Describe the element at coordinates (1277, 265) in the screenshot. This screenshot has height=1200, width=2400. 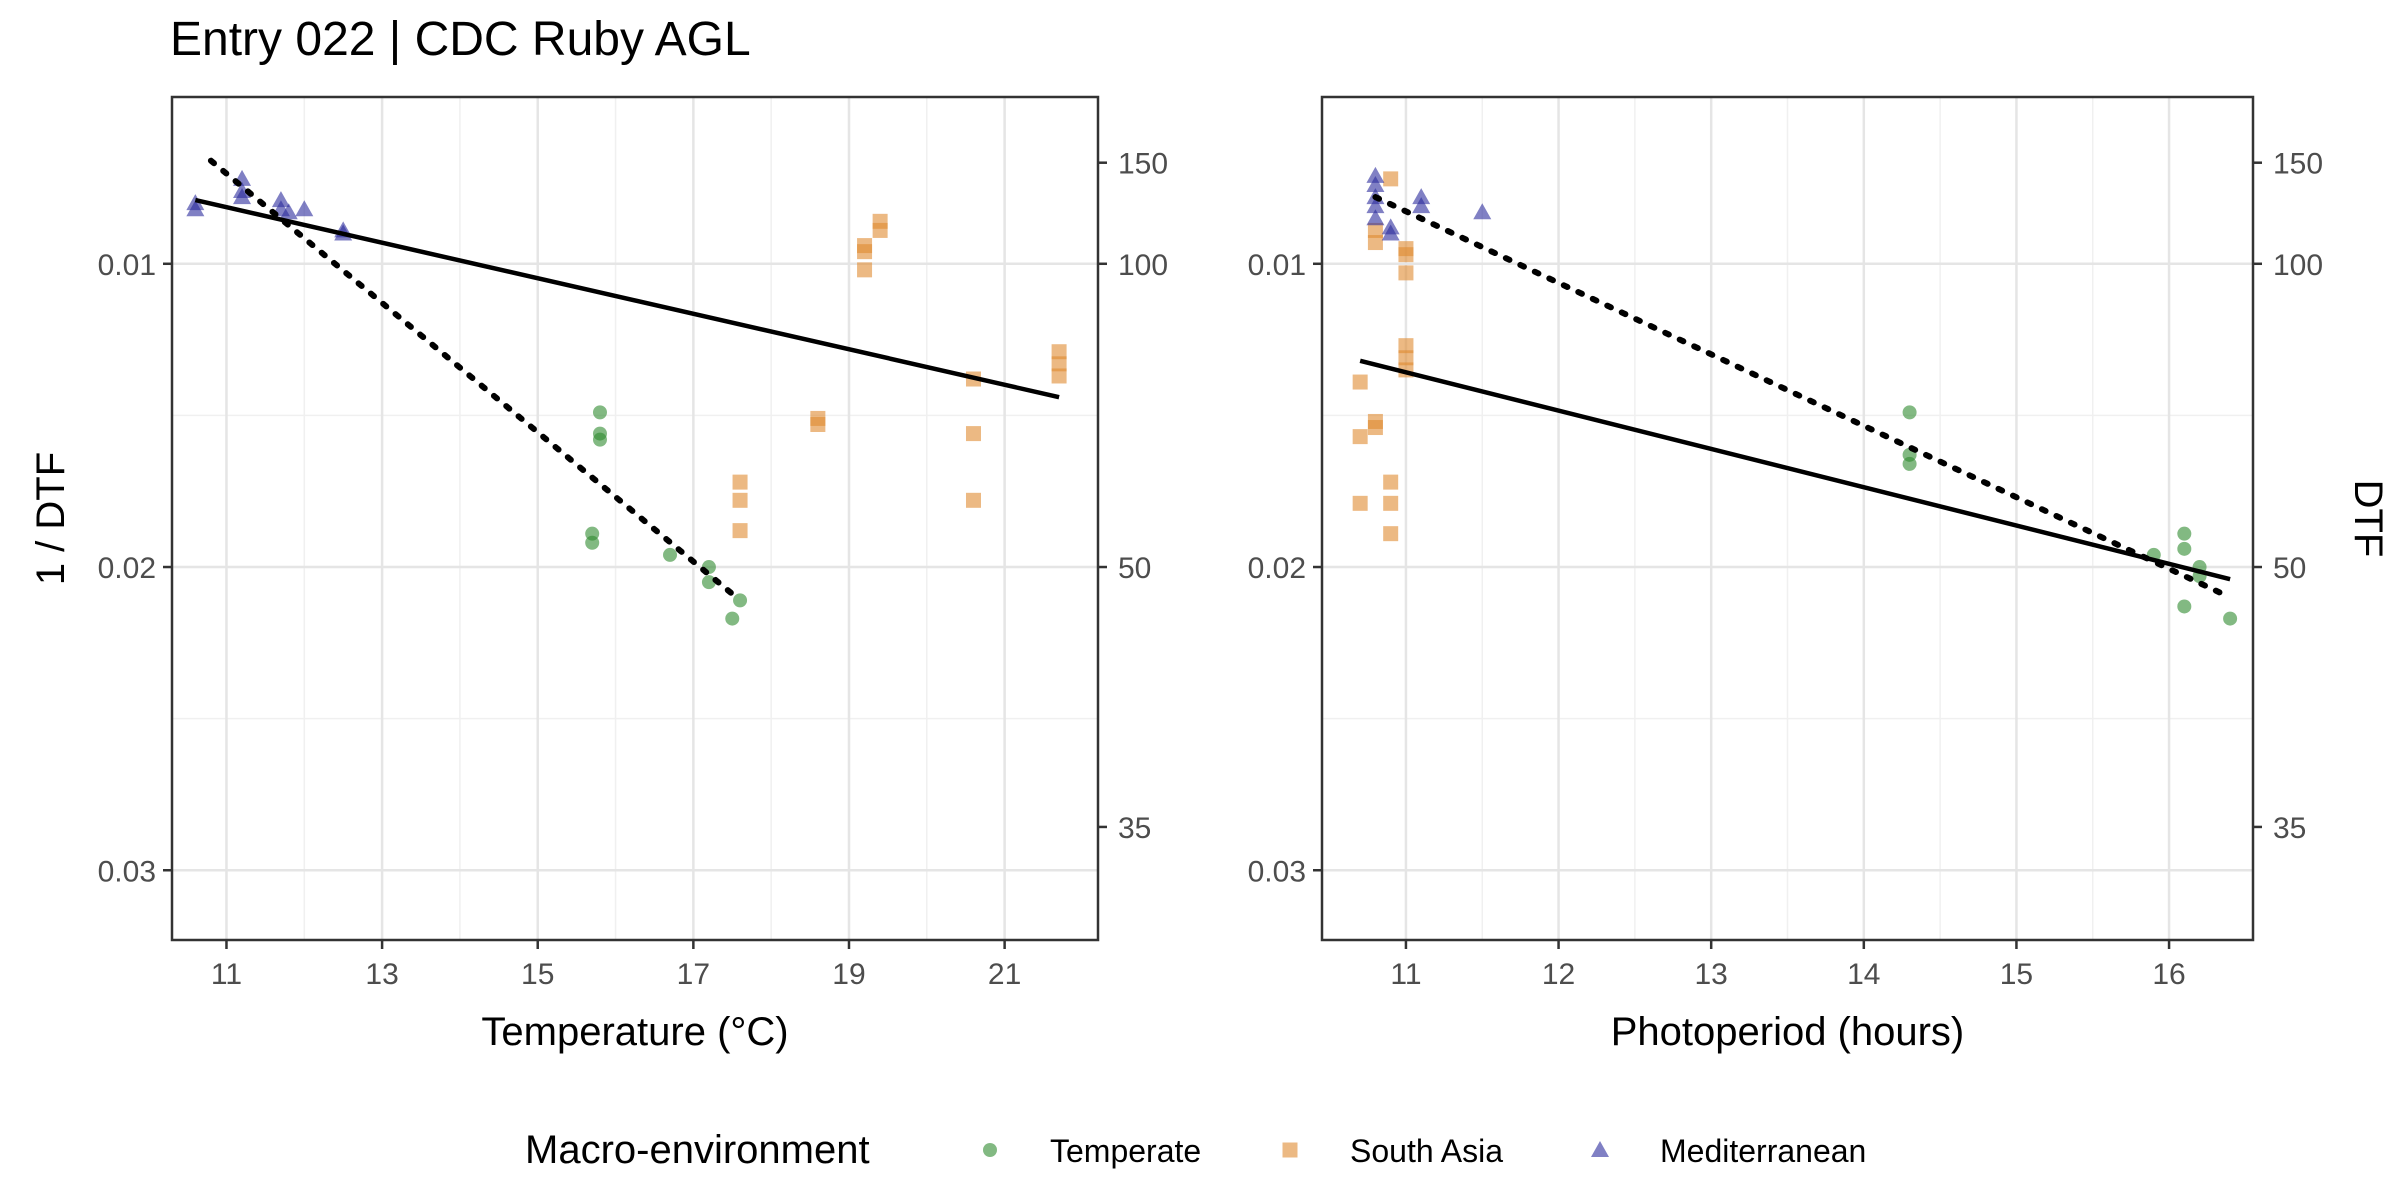
I see `y-tick-label: 0.01` at that location.